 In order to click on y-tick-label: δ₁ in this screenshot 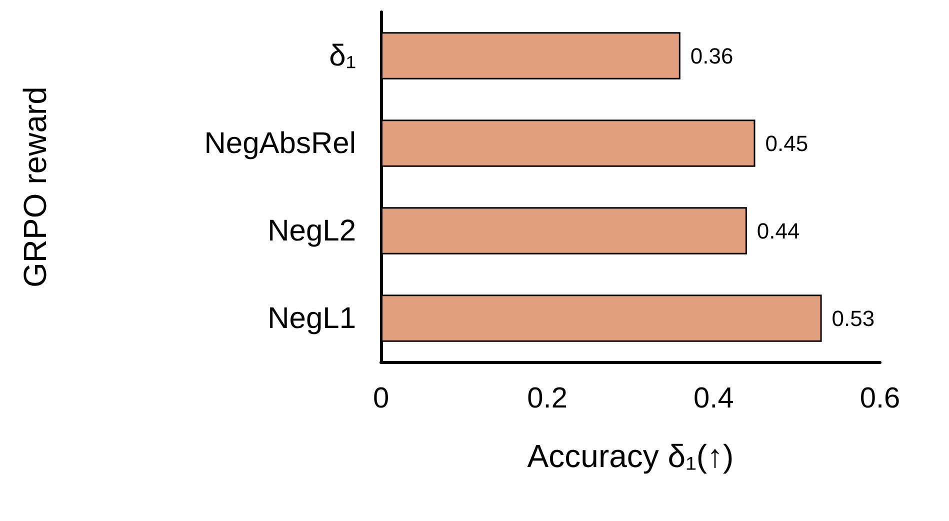, I will do `click(342, 55)`.